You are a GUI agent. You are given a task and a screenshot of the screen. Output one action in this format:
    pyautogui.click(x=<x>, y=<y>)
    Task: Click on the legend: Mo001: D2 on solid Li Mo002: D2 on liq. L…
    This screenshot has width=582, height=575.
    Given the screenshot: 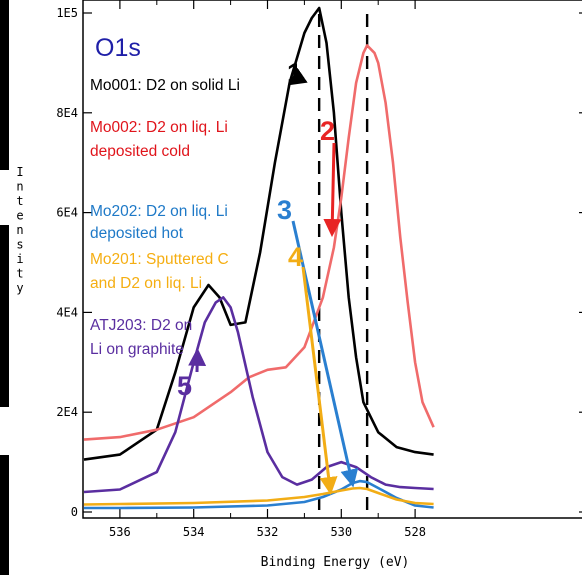 What is the action you would take?
    pyautogui.click(x=165, y=217)
    